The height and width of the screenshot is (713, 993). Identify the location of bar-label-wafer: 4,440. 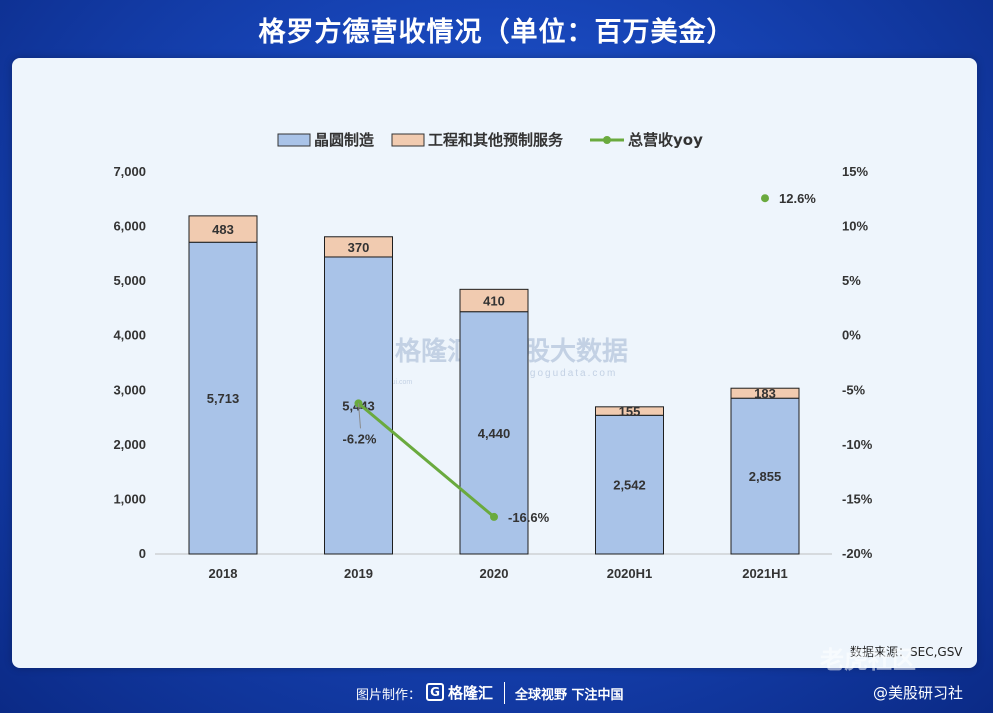
(494, 433).